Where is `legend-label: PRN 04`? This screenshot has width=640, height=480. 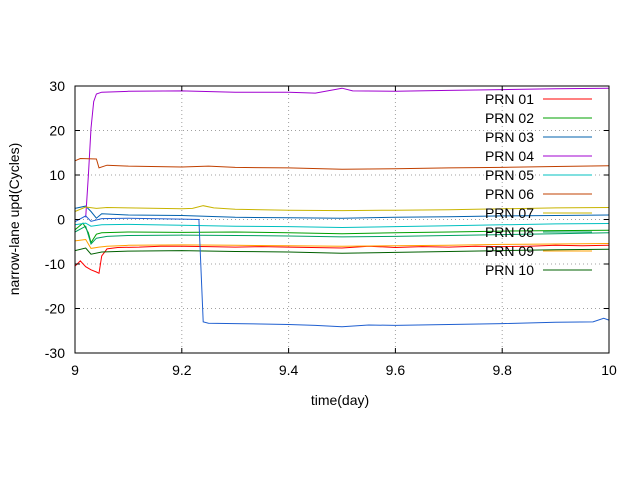
legend-label: PRN 04 is located at coordinates (509, 156).